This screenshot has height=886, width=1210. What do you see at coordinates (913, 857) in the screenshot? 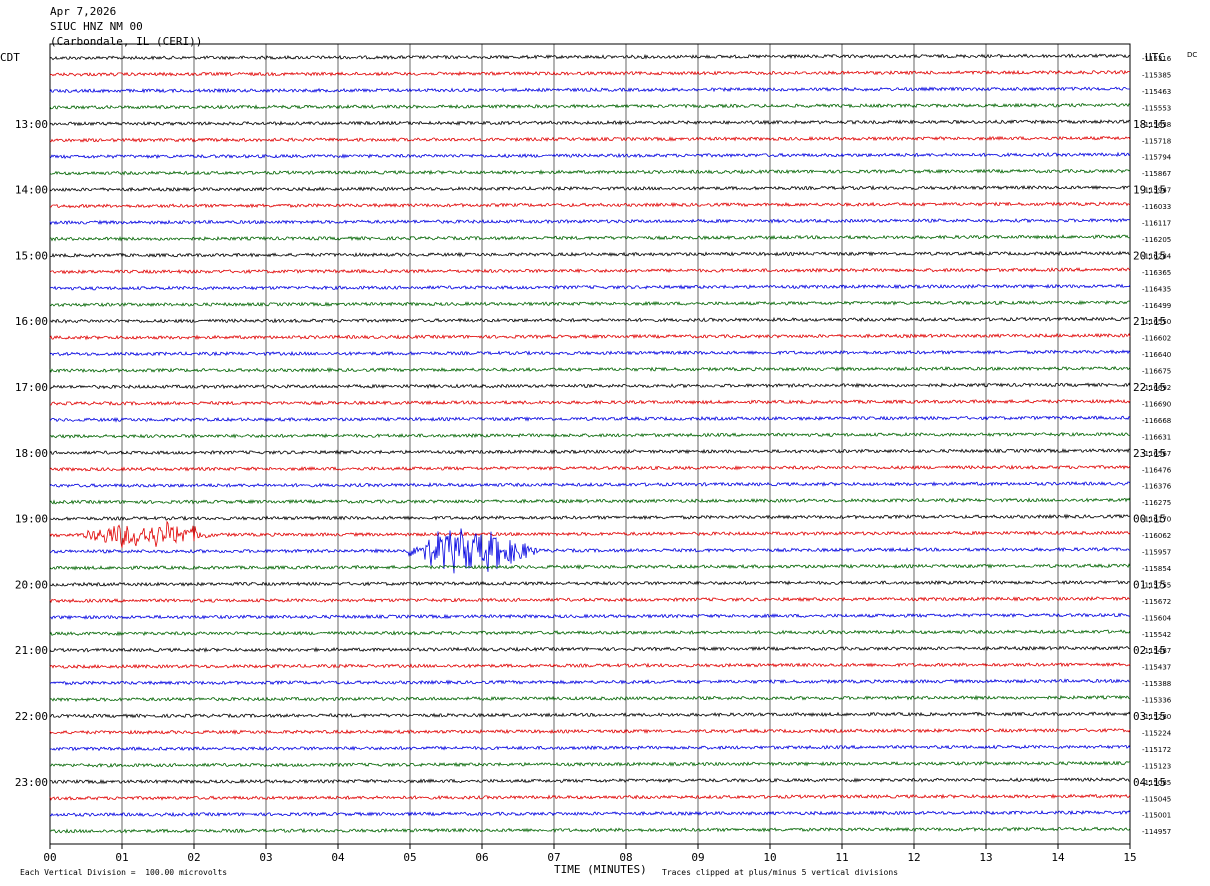
I see `x-tick-label: 12` at bounding box center [913, 857].